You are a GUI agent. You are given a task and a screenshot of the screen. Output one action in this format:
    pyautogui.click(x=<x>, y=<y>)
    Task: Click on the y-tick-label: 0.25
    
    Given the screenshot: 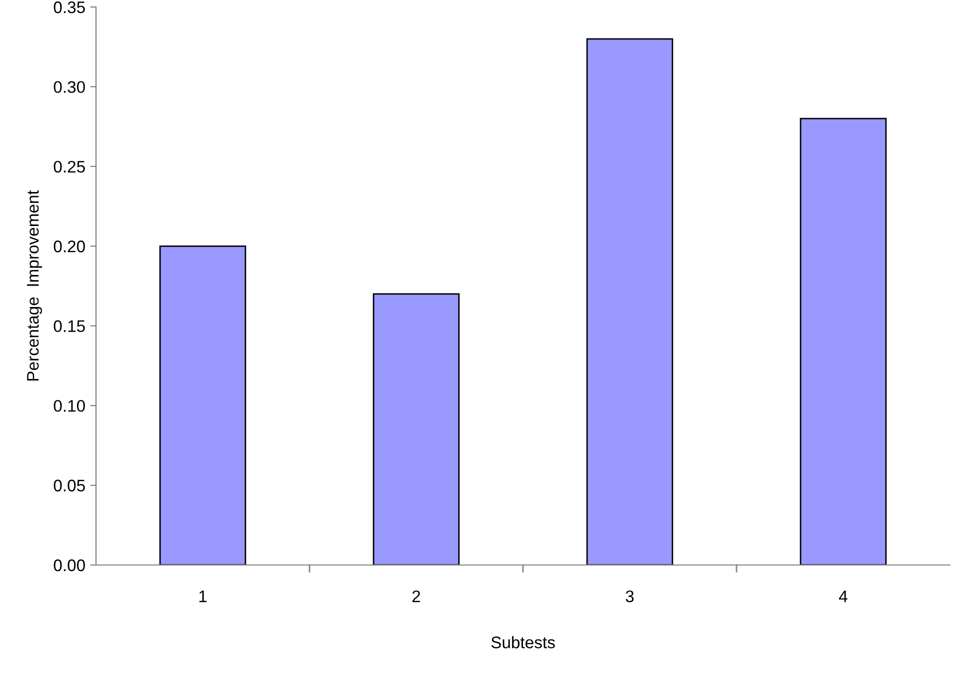 What is the action you would take?
    pyautogui.click(x=69, y=166)
    